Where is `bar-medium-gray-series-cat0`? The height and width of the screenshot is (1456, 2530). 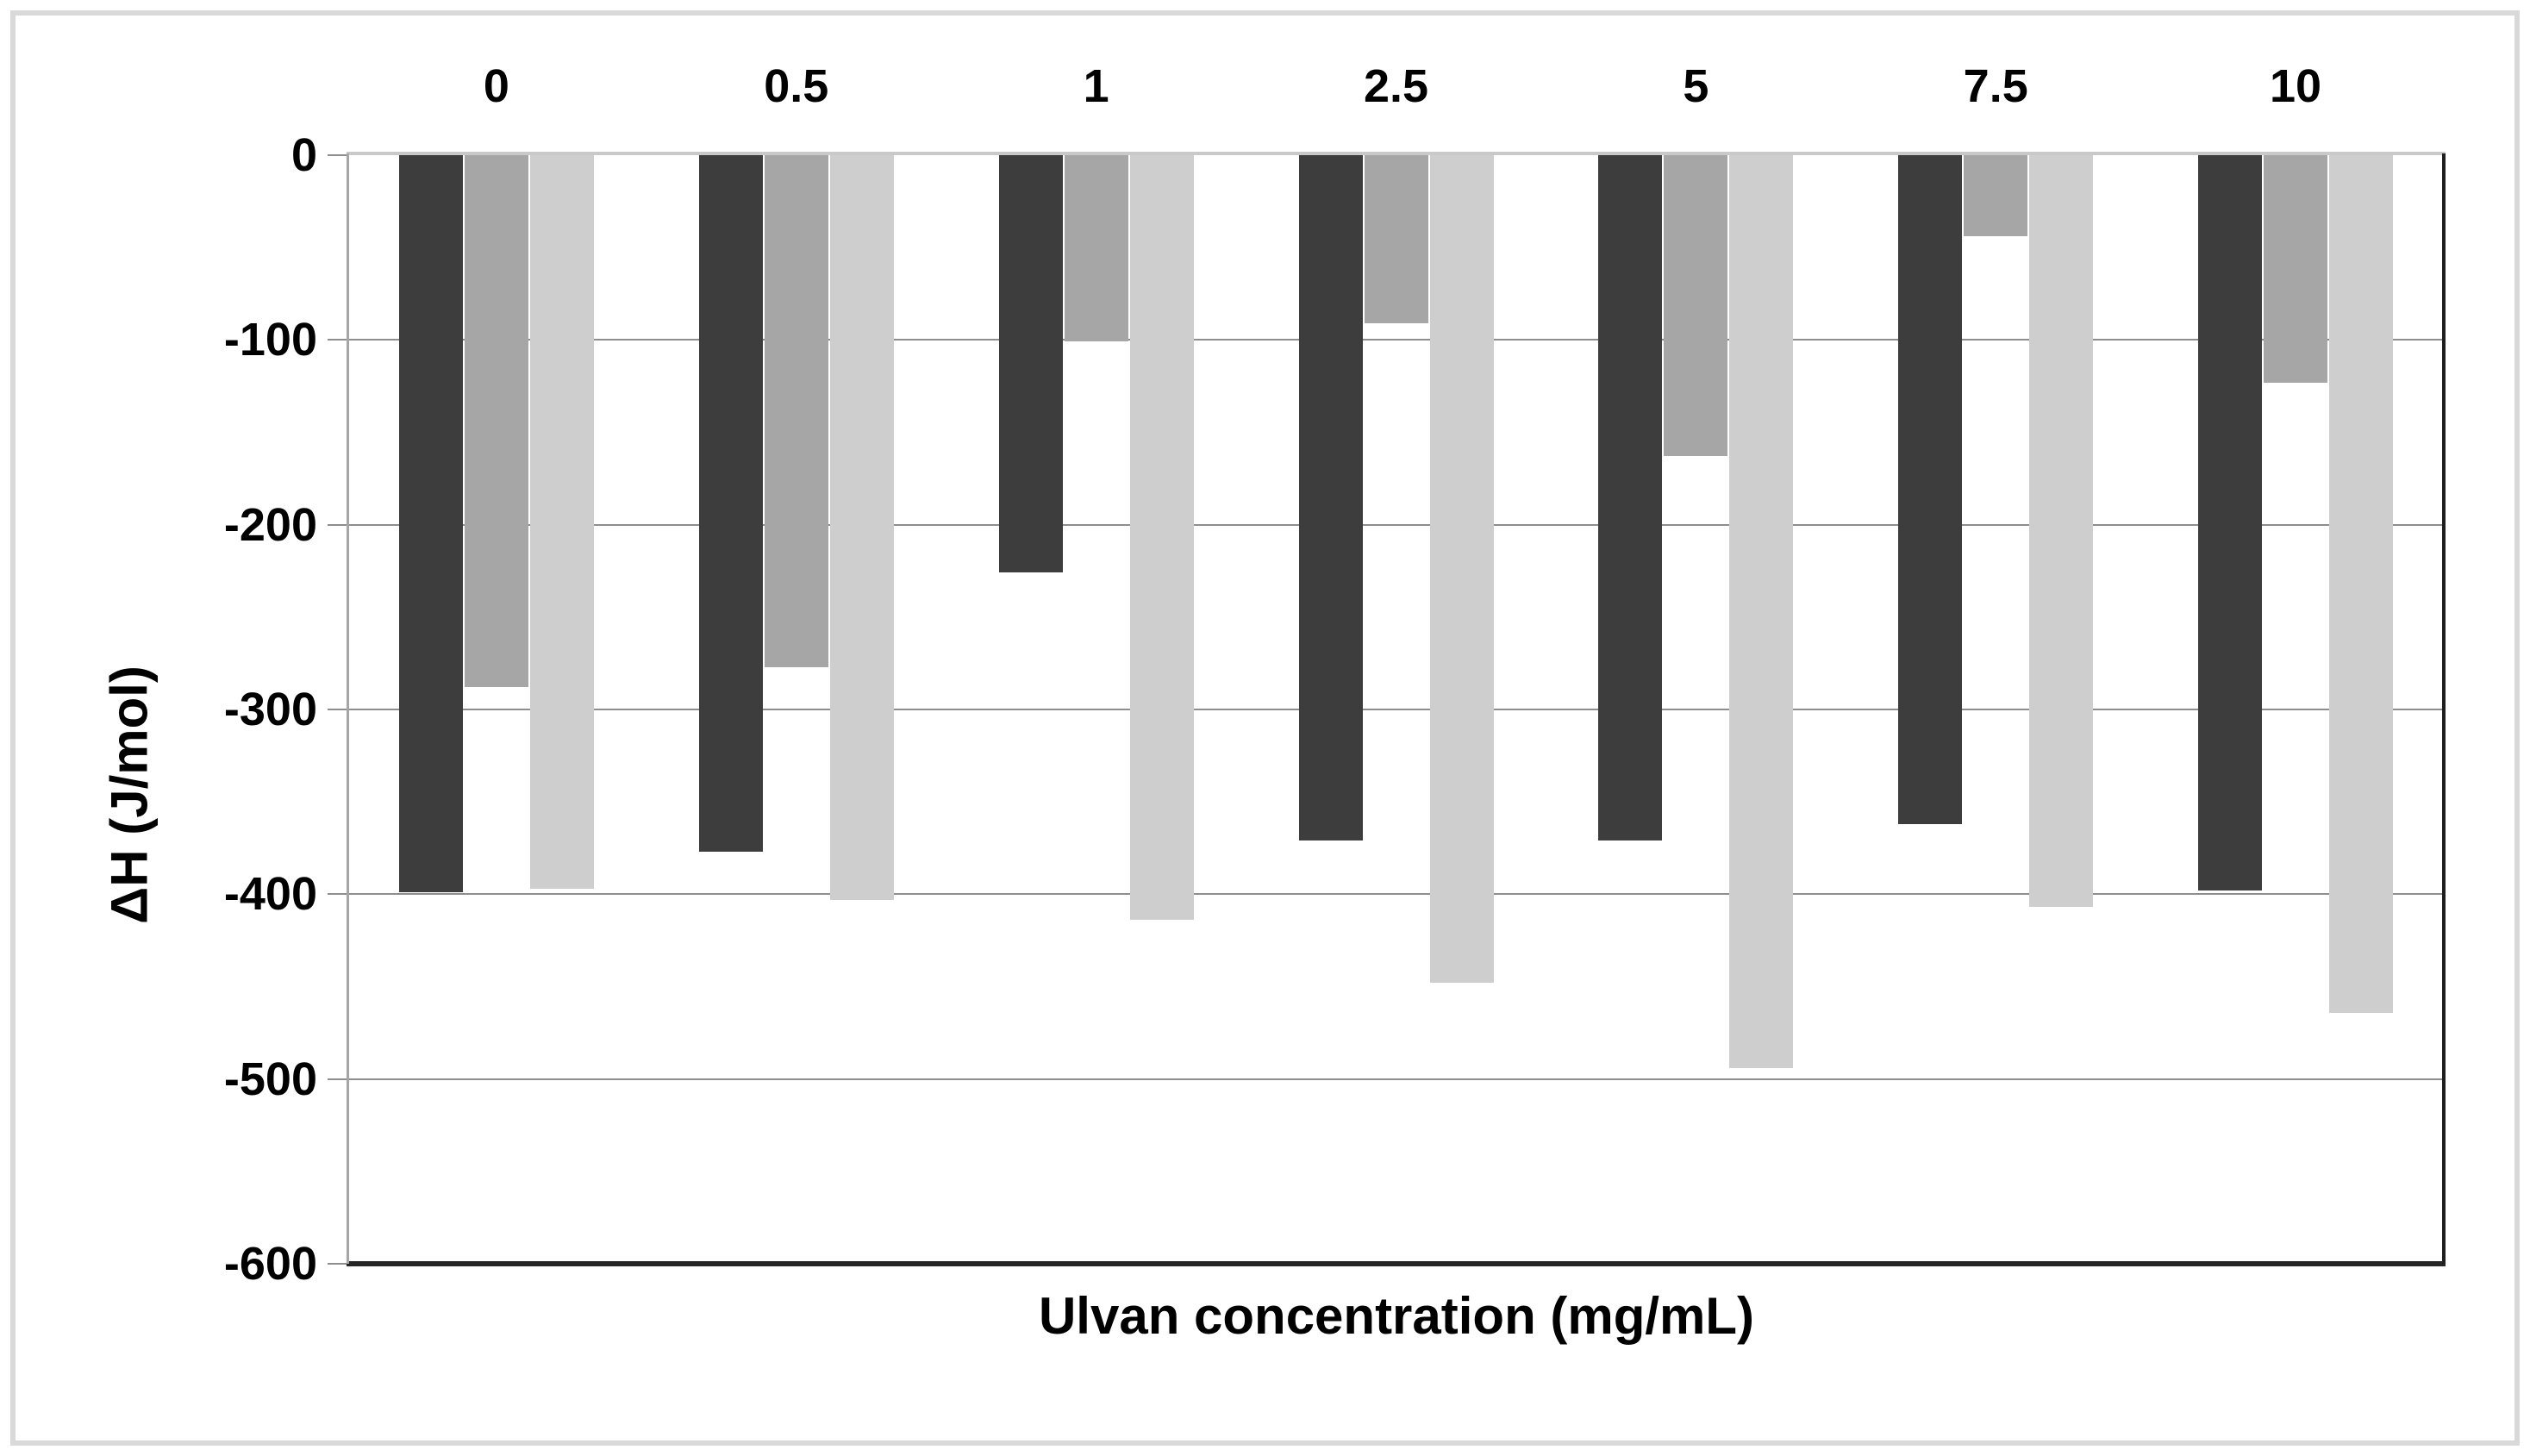
bar-medium-gray-series-cat0 is located at coordinates (497, 421).